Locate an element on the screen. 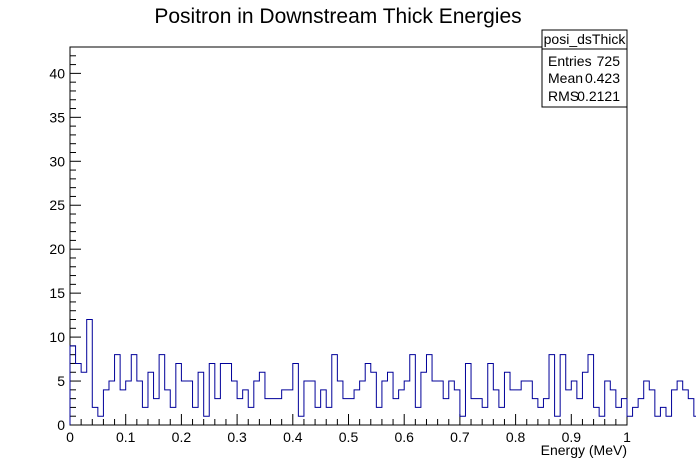 The image size is (696, 472). x-tick-label: 0.7 is located at coordinates (460, 437).